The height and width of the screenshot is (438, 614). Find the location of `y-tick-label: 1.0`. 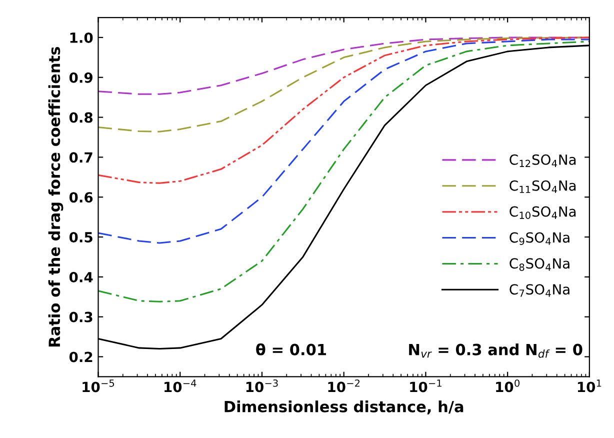

y-tick-label: 1.0 is located at coordinates (81, 37).